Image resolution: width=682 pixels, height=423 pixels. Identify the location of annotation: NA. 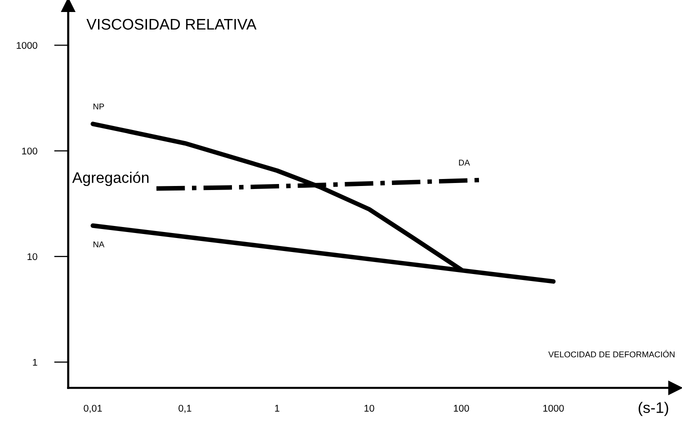
(99, 244).